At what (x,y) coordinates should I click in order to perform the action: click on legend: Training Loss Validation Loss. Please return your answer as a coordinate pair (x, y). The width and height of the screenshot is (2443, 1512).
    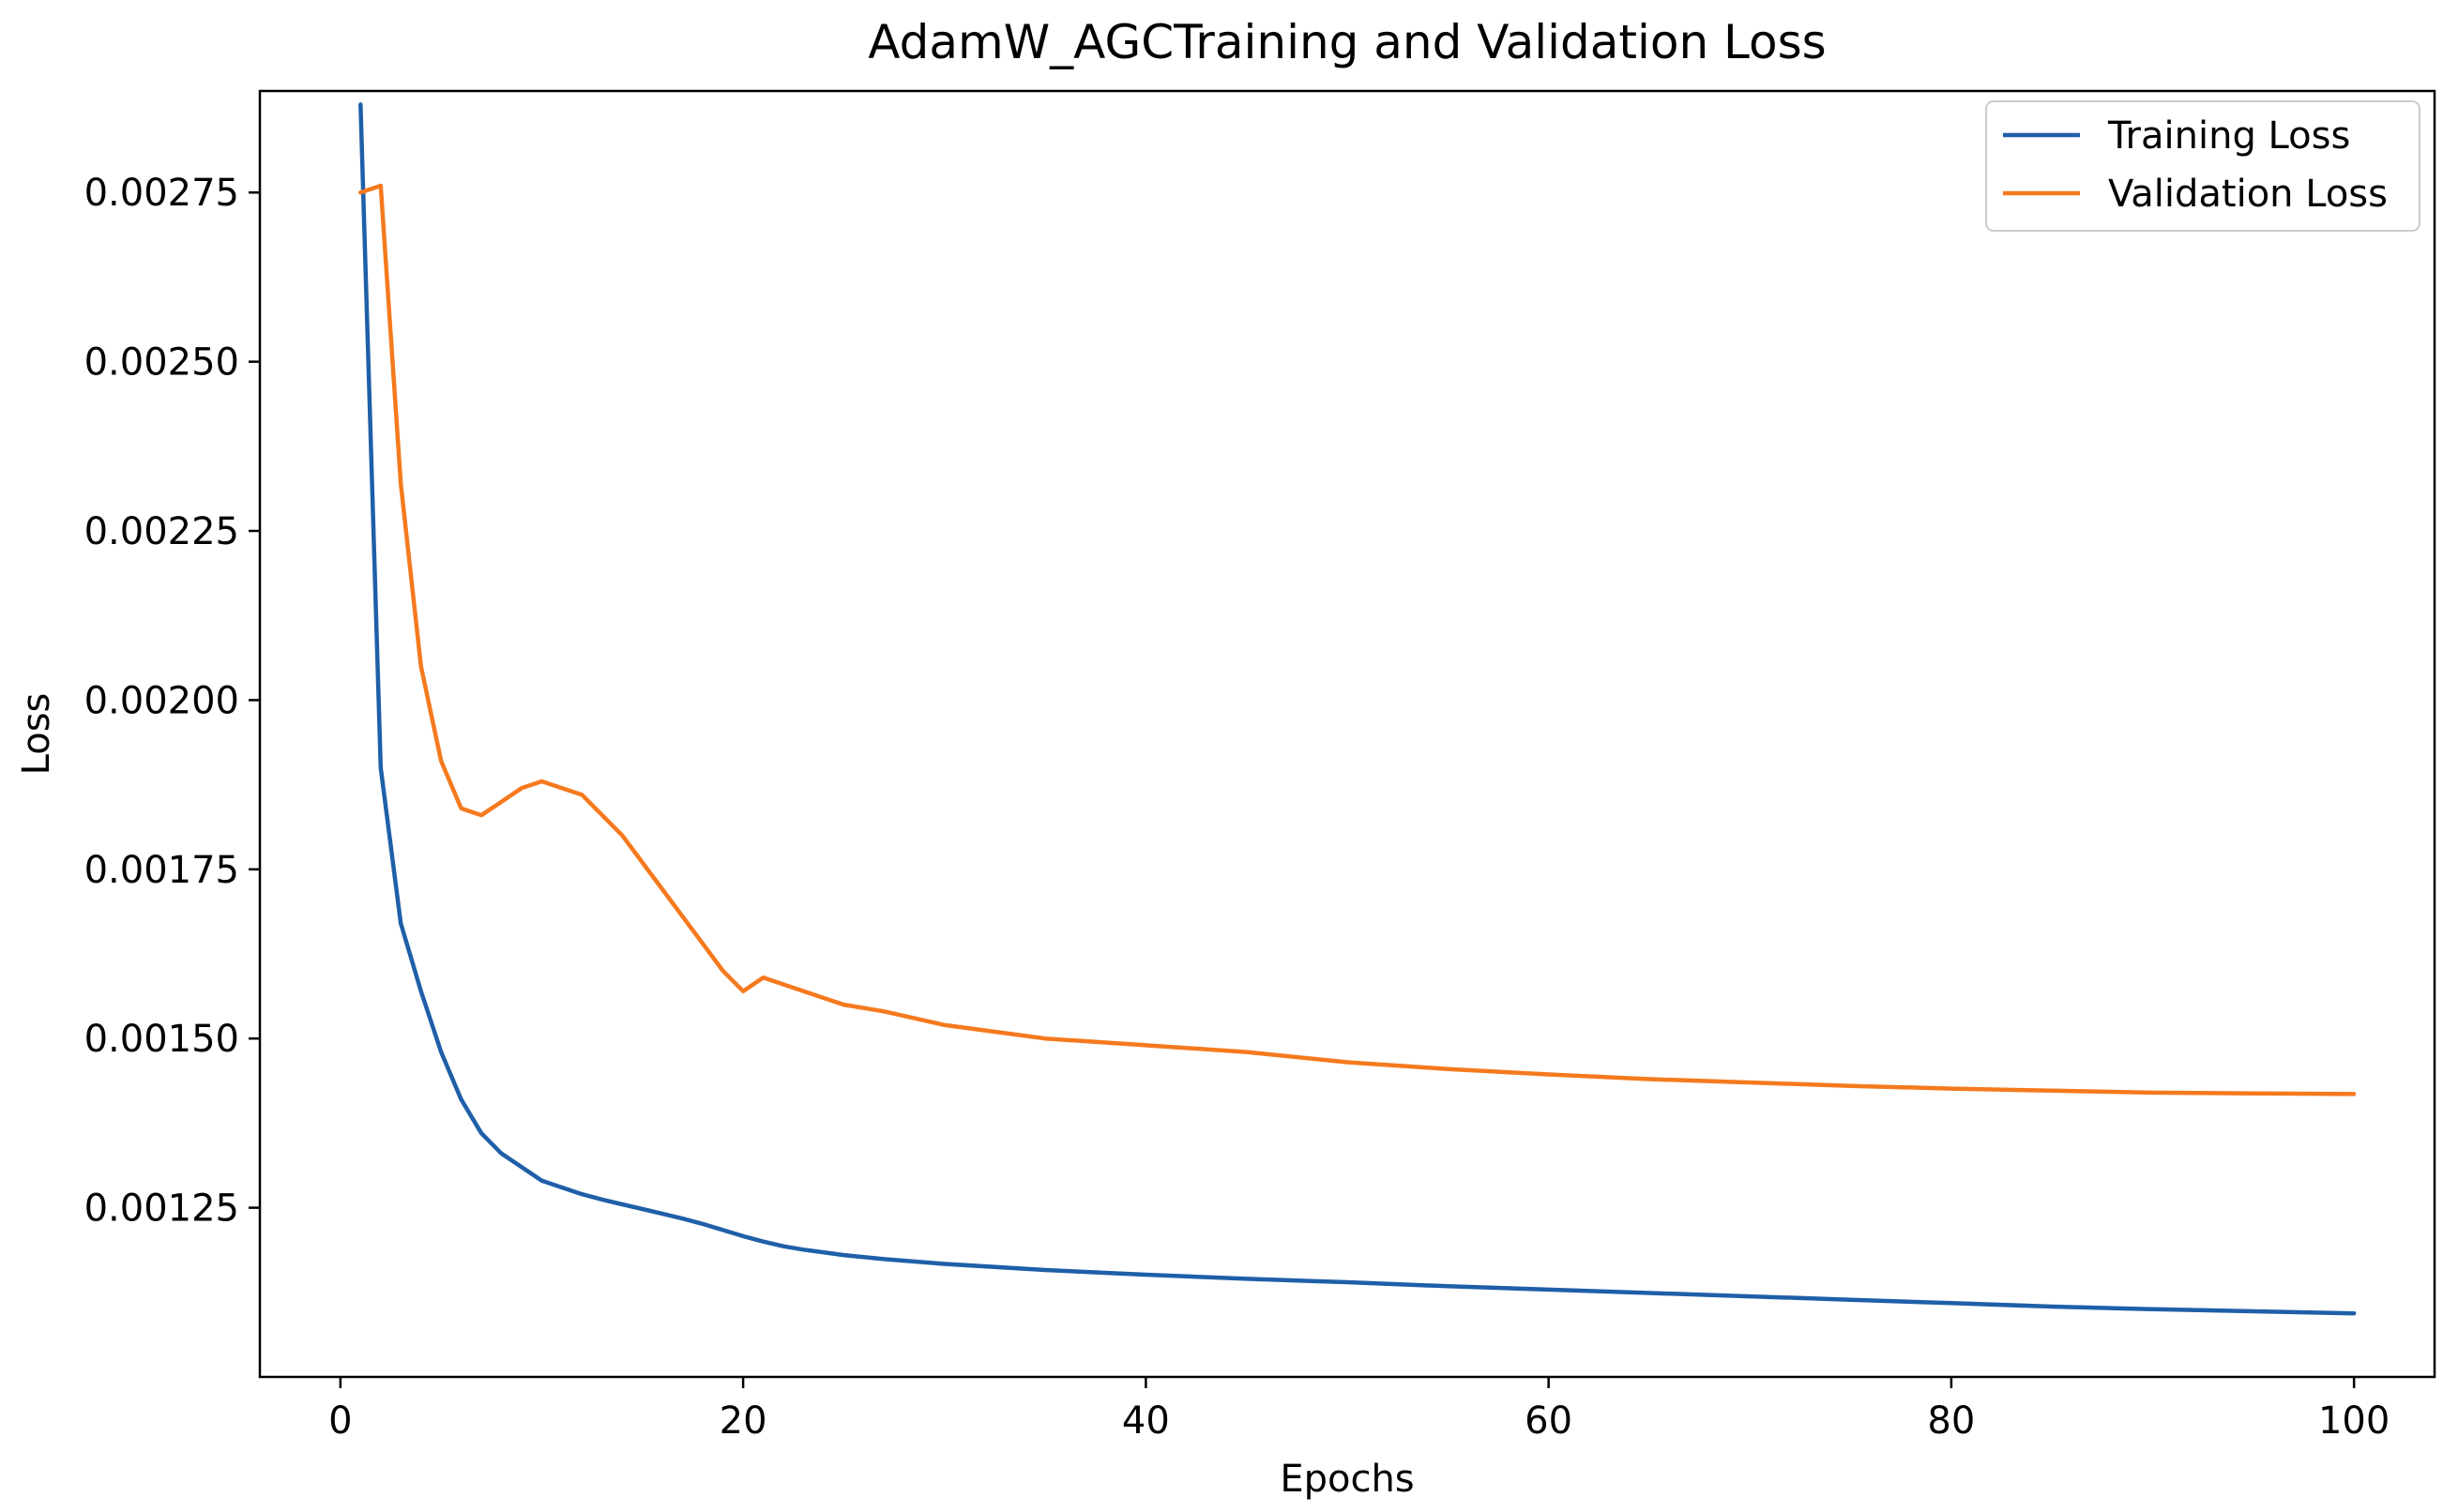
    Looking at the image, I should click on (2202, 166).